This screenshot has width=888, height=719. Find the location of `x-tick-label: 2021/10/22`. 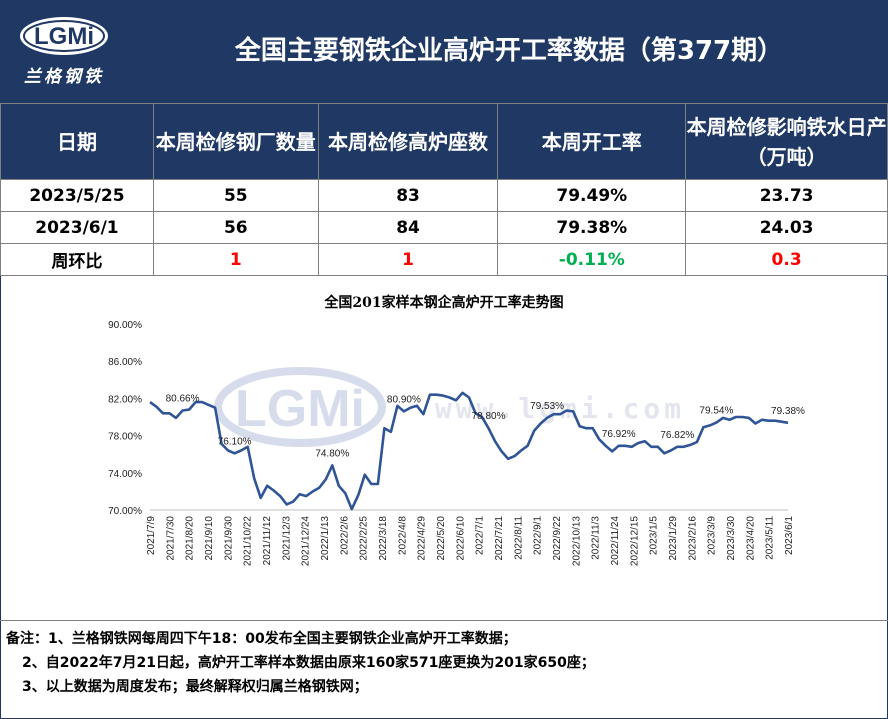

x-tick-label: 2021/10/22 is located at coordinates (248, 541).